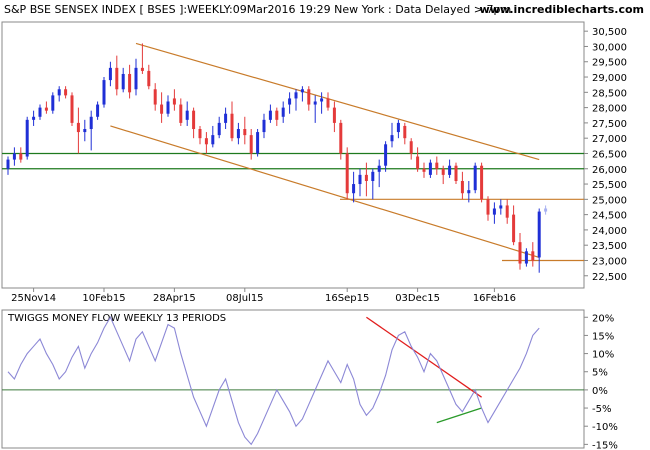 Image resolution: width=650 pixels, height=450 pixels. I want to click on price-tick-label: 27,500, so click(609, 124).